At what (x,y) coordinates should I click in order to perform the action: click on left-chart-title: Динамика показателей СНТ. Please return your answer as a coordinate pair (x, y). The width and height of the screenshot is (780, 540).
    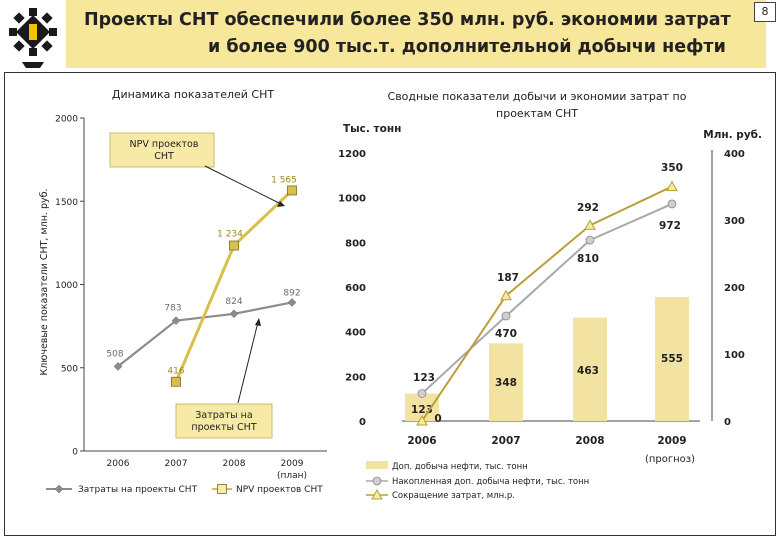
    Looking at the image, I should click on (193, 94).